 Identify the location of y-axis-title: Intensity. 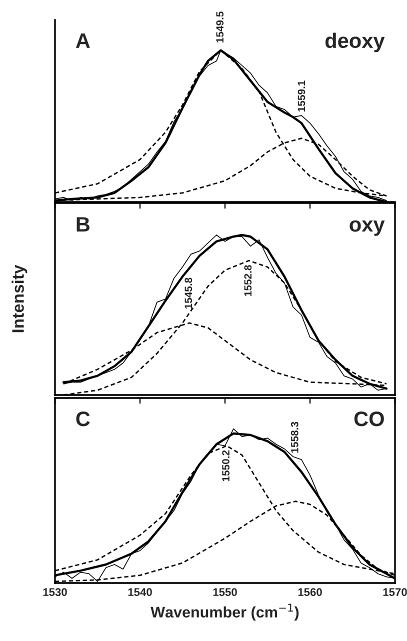
(20, 298).